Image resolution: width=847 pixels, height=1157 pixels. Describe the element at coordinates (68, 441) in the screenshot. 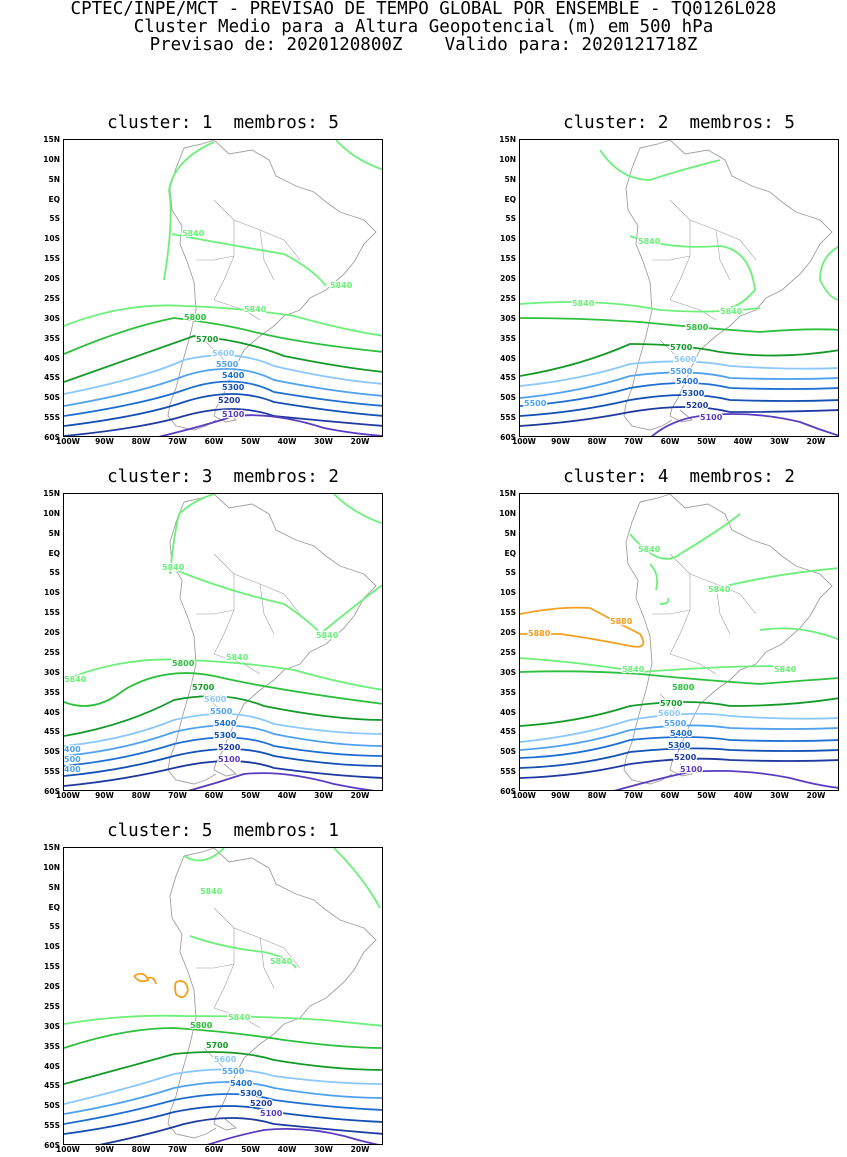

I see `lon-tick-label: 100W` at that location.